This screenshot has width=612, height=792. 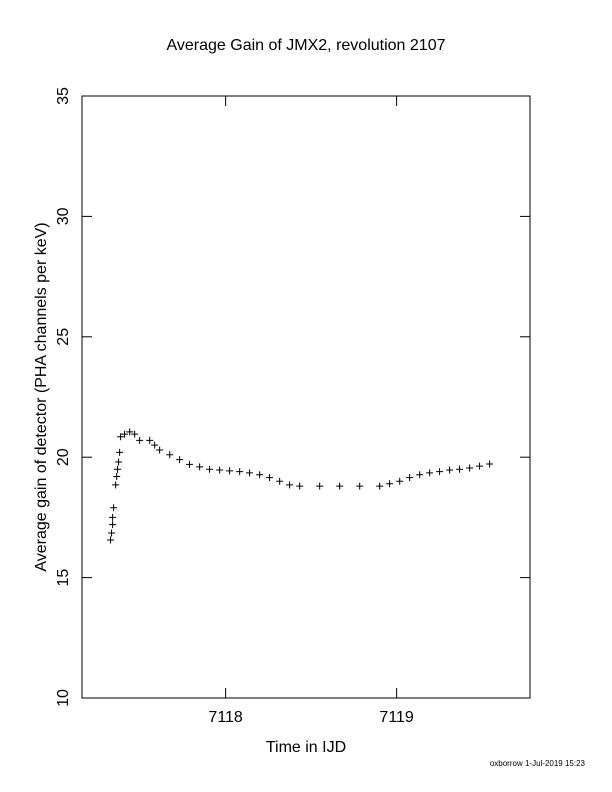 What do you see at coordinates (63, 337) in the screenshot?
I see `y-tick-label: 25` at bounding box center [63, 337].